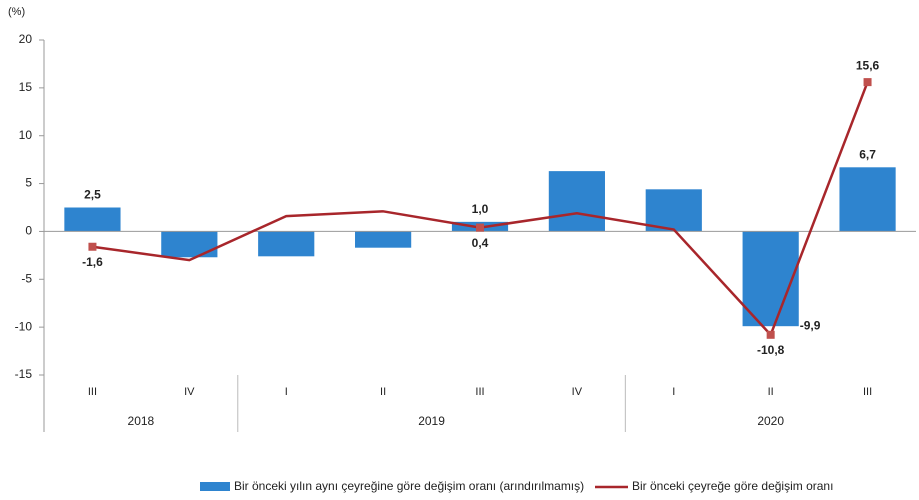  I want to click on line-label: -1,6, so click(92, 262).